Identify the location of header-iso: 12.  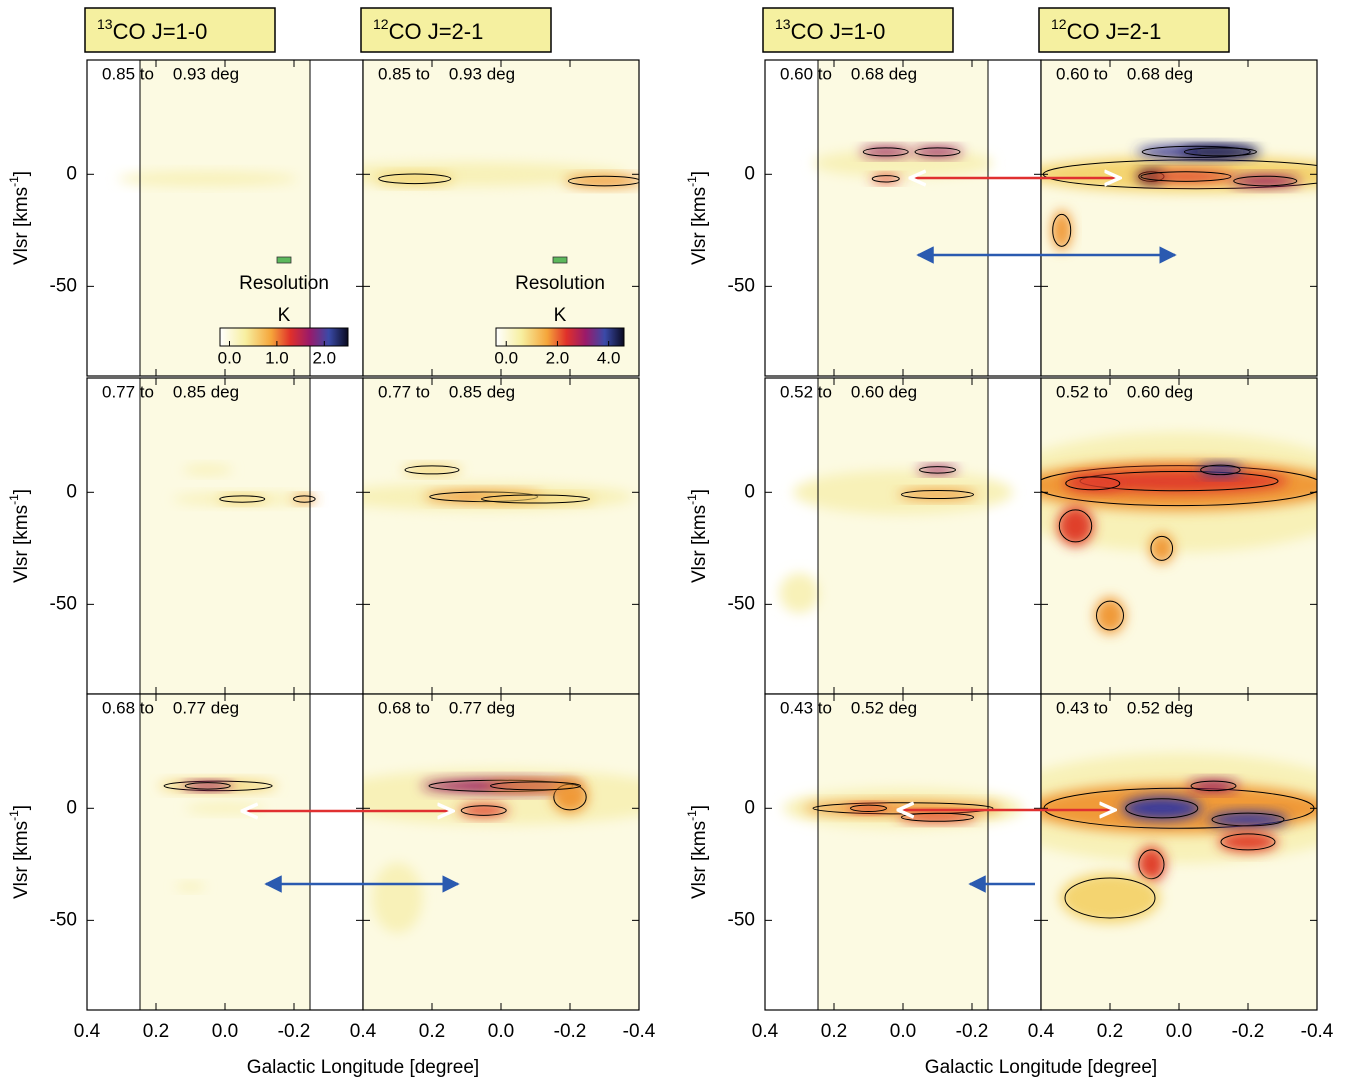
(1059, 24).